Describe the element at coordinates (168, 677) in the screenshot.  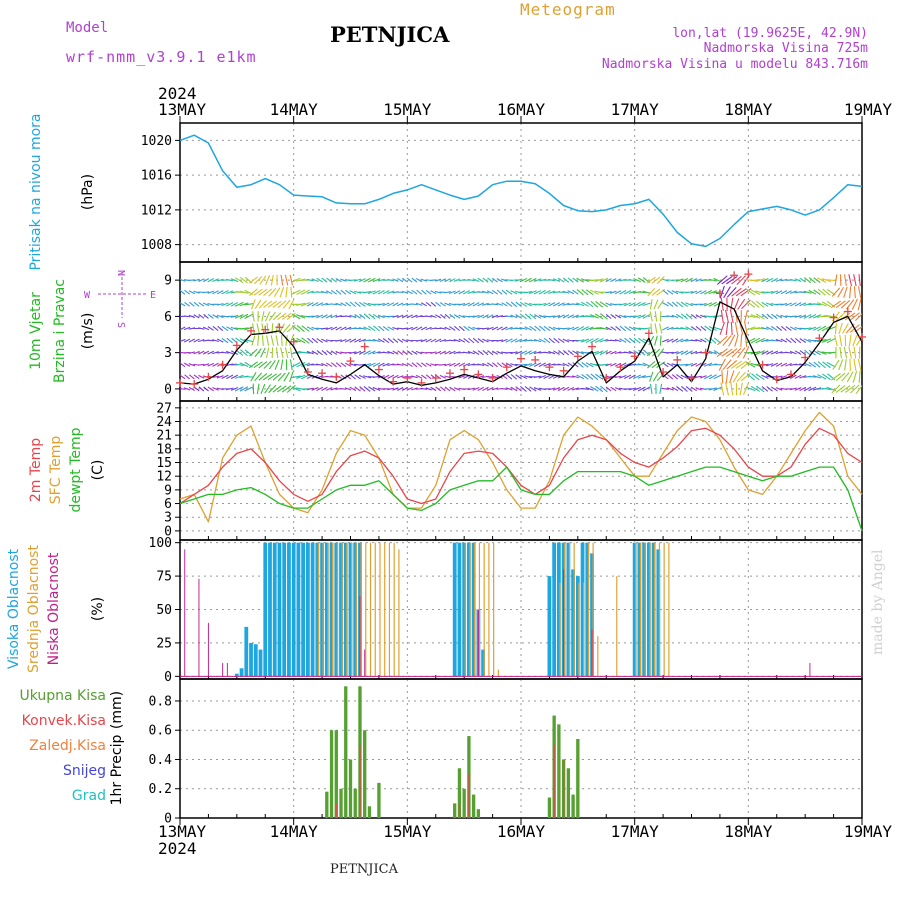
I see `y-tick-label: 0` at that location.